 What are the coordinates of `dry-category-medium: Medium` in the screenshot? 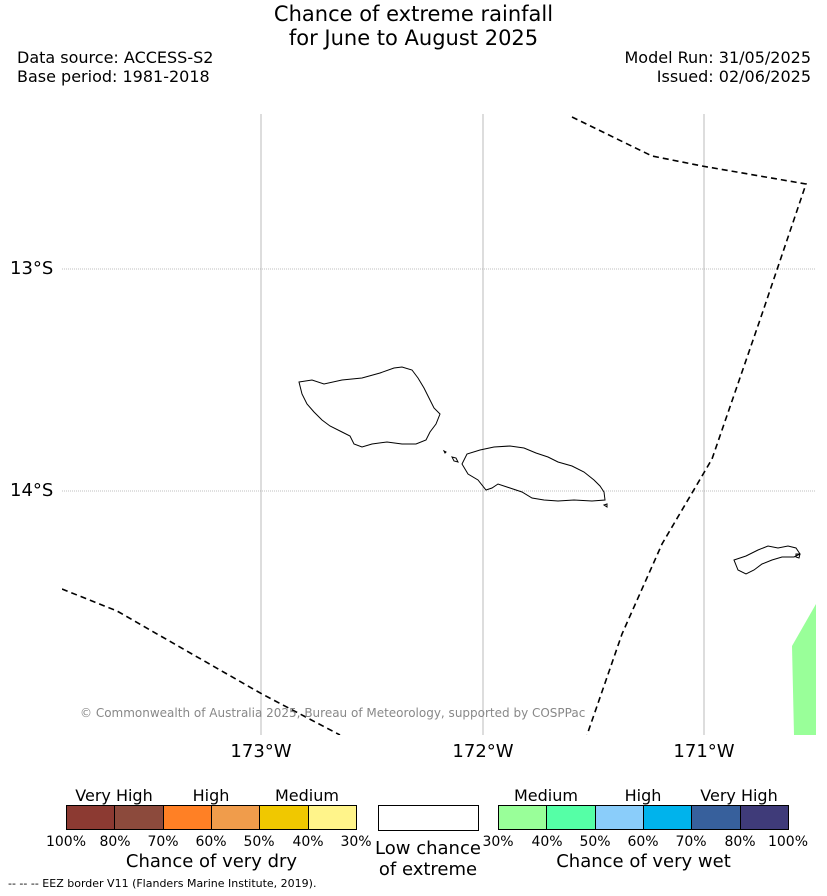 It's located at (307, 795).